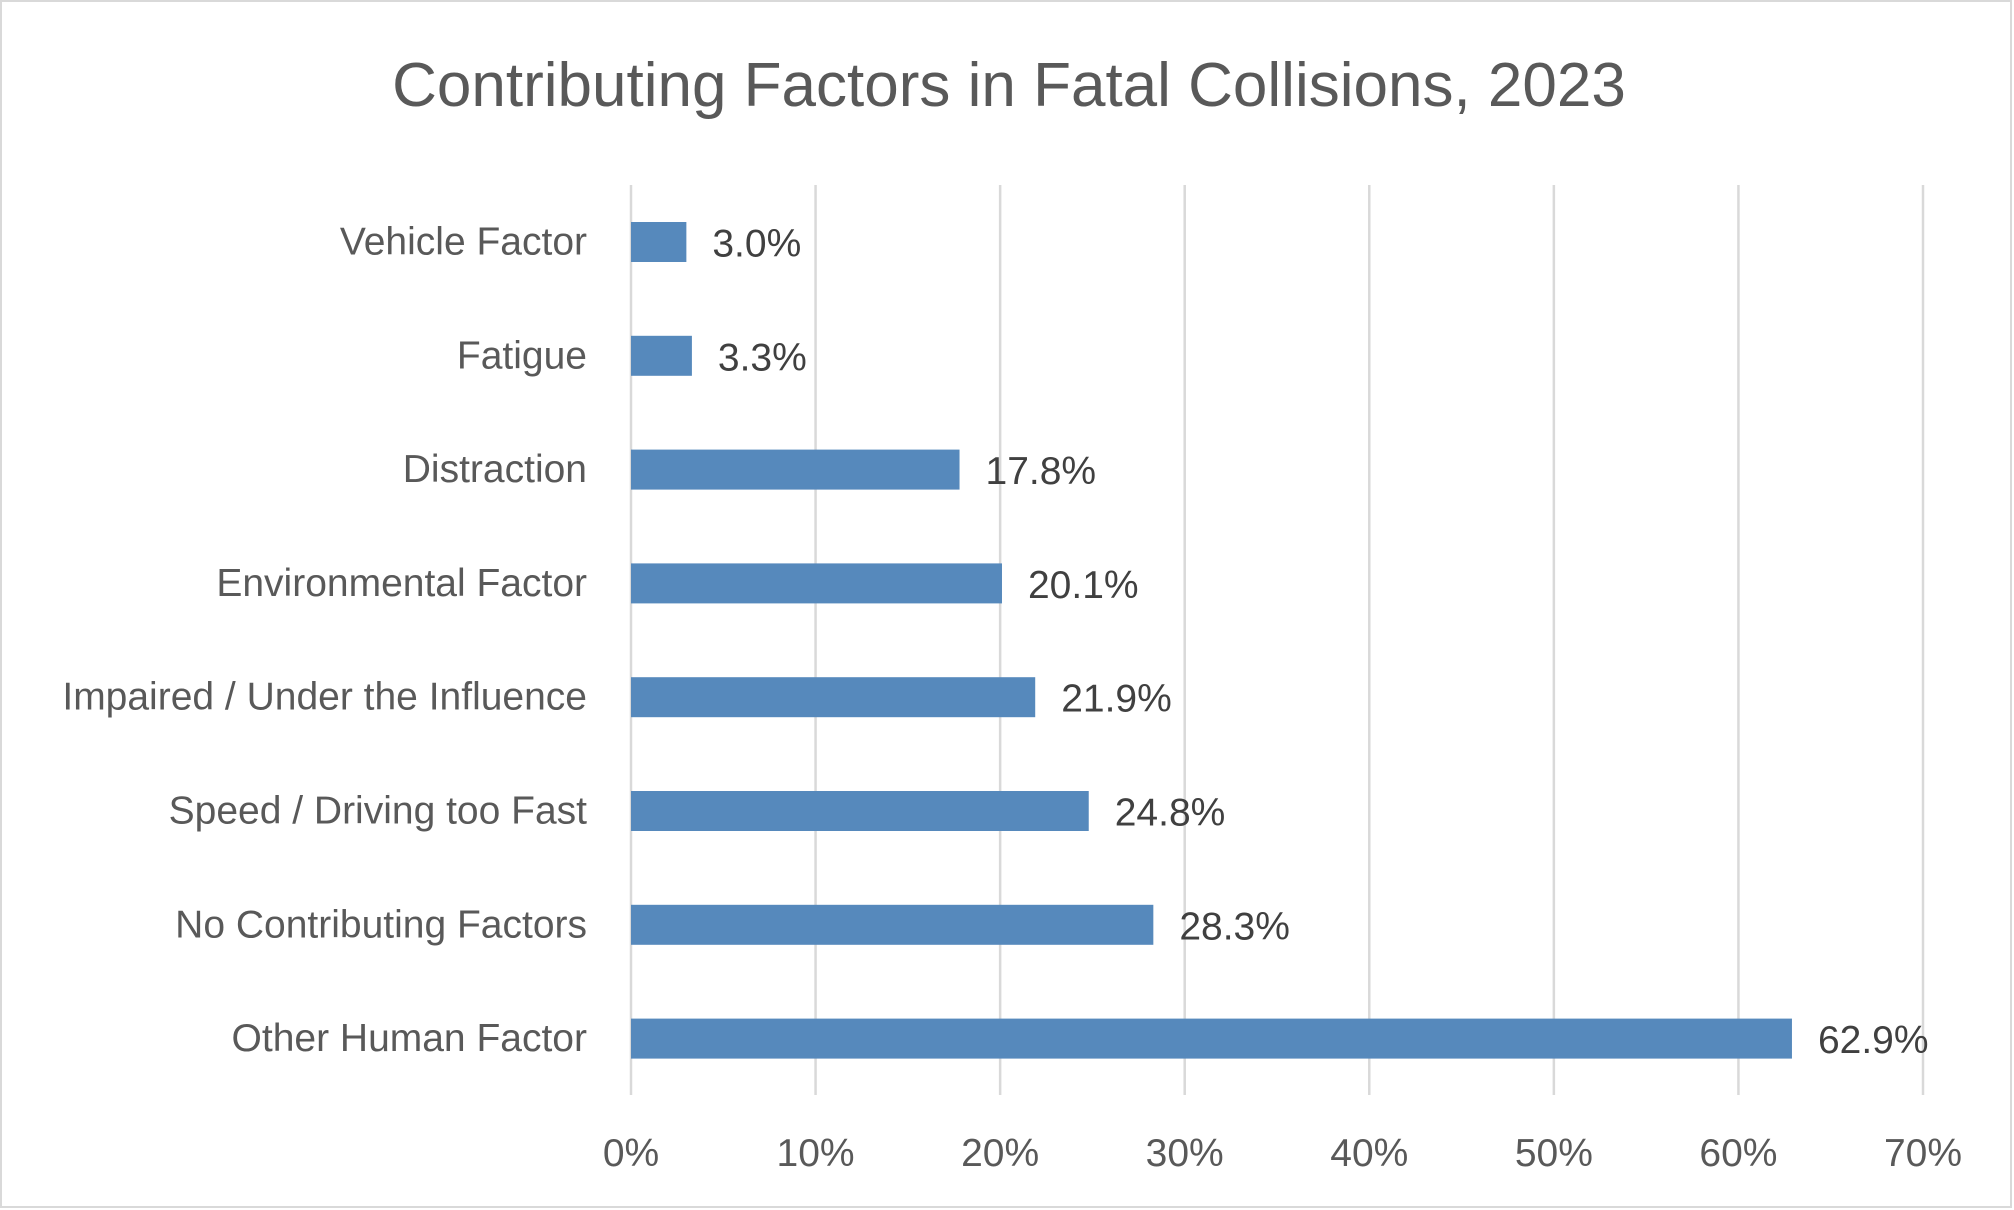 Image resolution: width=2014 pixels, height=1210 pixels. What do you see at coordinates (816, 1153) in the screenshot?
I see `x-tick-label: 10%` at bounding box center [816, 1153].